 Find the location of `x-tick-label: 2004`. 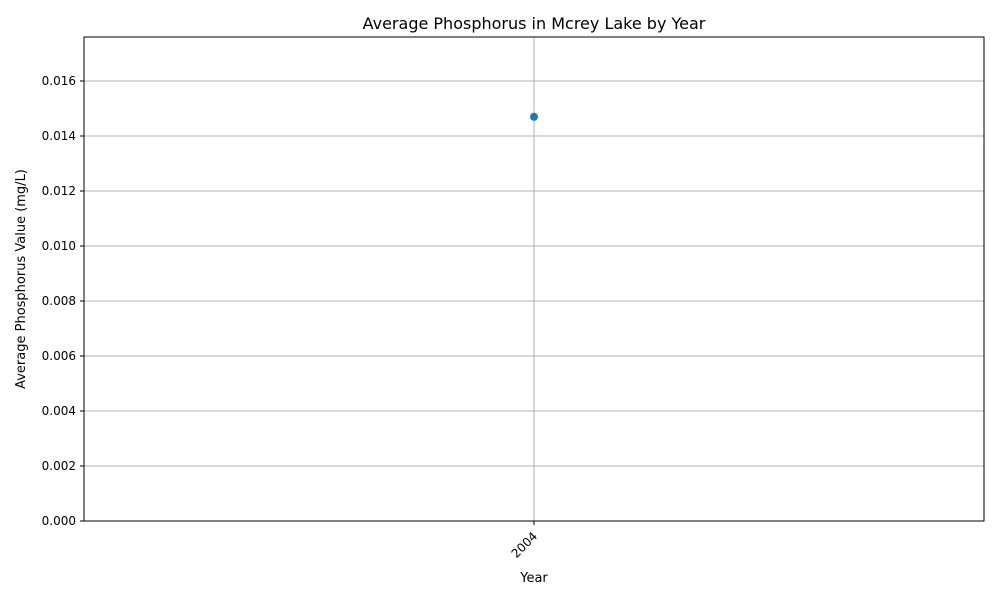

x-tick-label: 2004 is located at coordinates (524, 544).